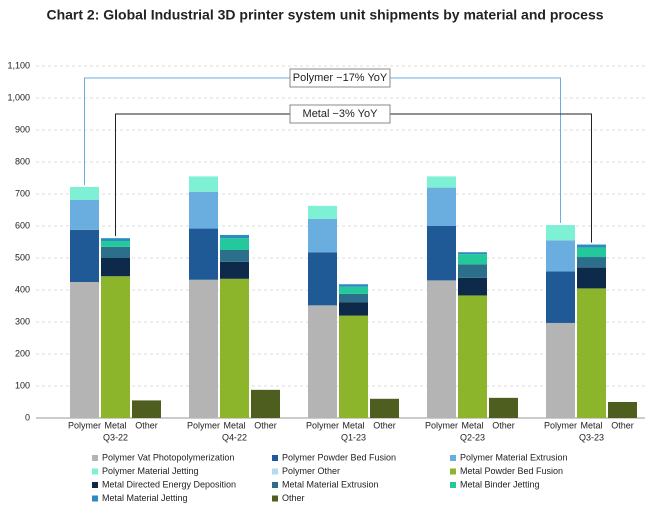 Image resolution: width=650 pixels, height=507 pixels. What do you see at coordinates (18, 65) in the screenshot?
I see `y-tick-label: 1,100` at bounding box center [18, 65].